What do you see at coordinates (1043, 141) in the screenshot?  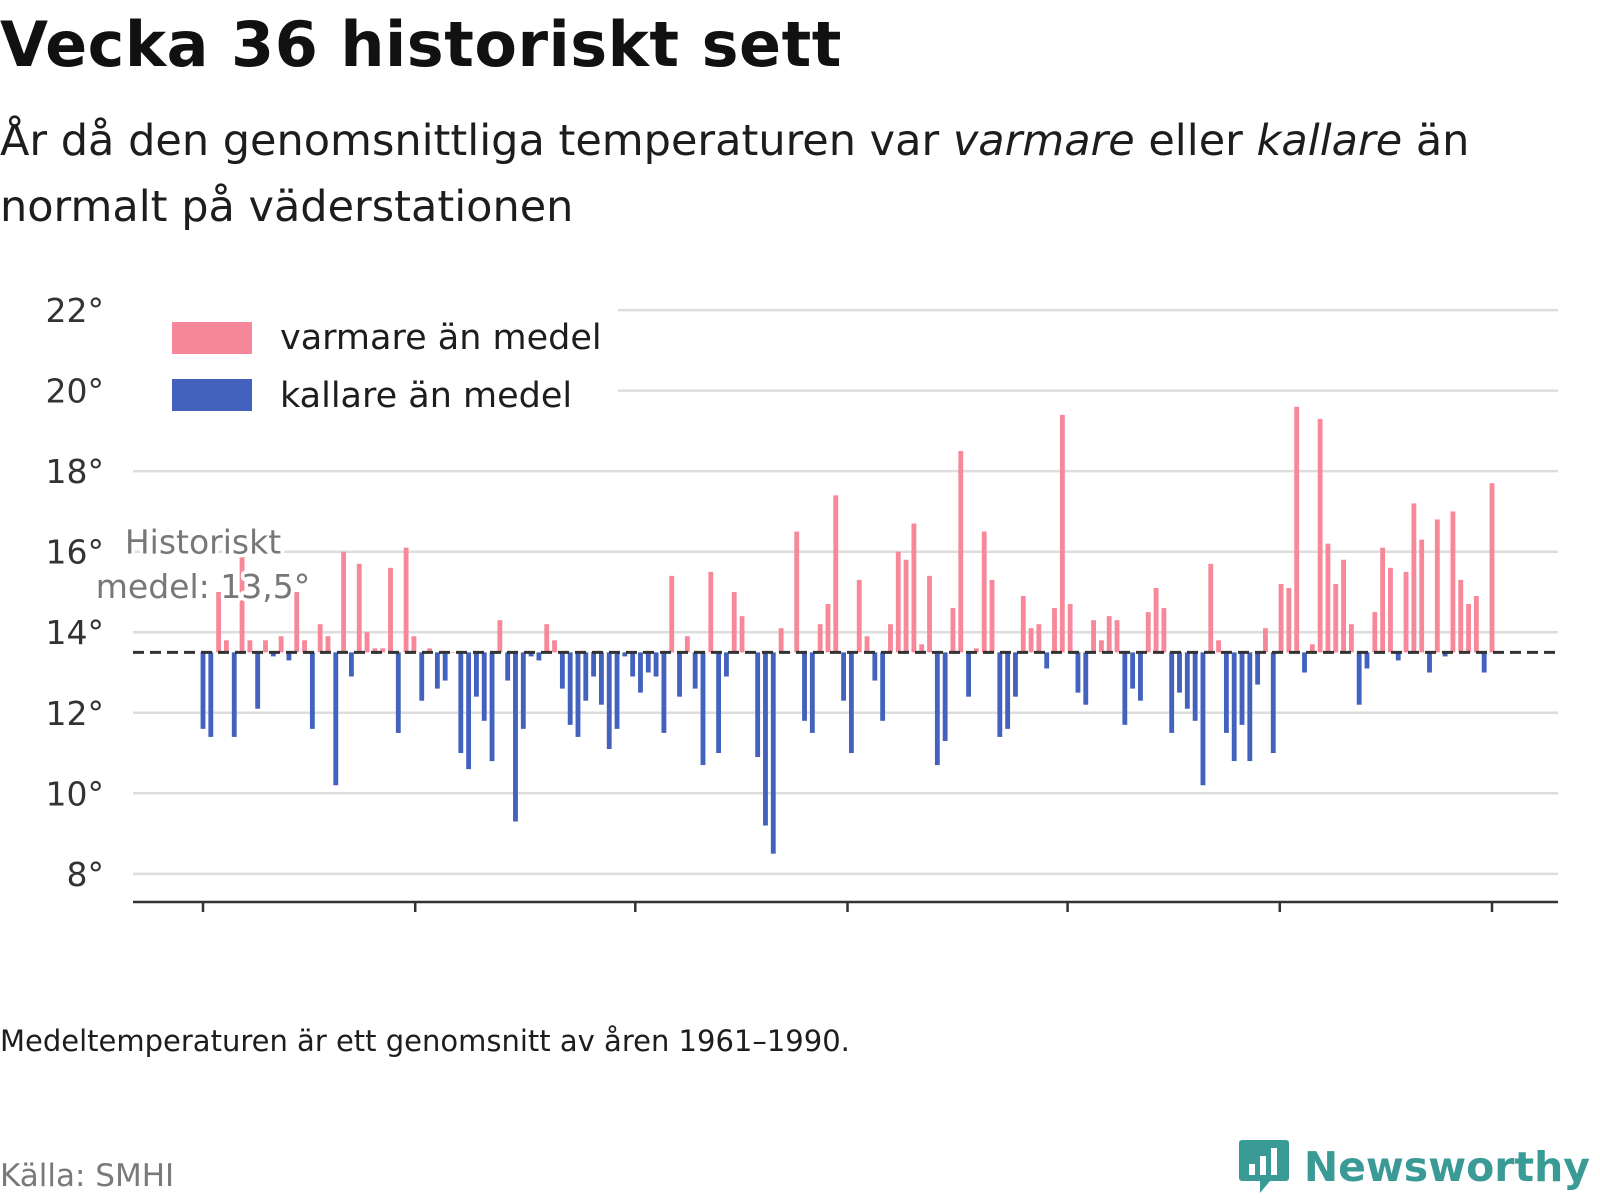 I see `subtitle-warmer: varmare` at bounding box center [1043, 141].